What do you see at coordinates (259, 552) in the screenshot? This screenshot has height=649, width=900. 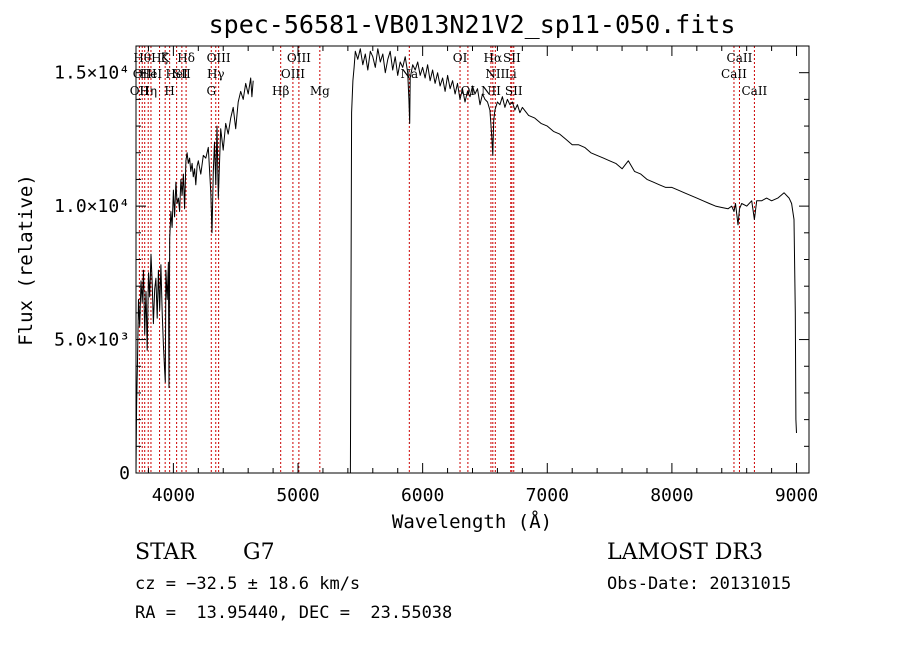 I see `spectral-subclass: G7` at bounding box center [259, 552].